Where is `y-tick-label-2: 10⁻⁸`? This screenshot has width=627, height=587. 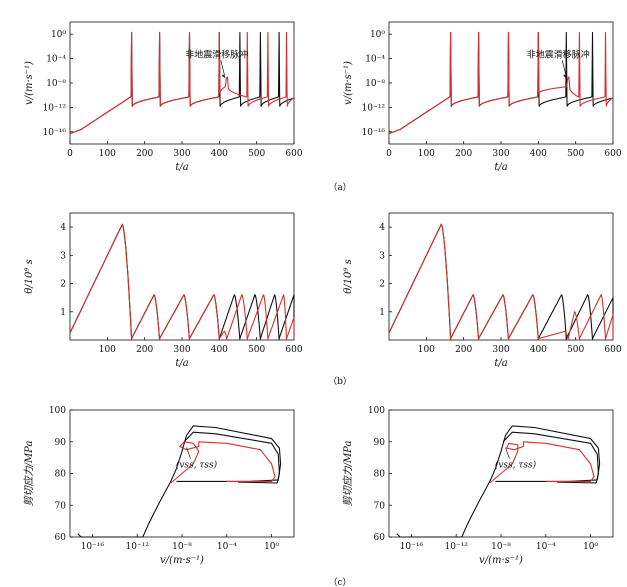
y-tick-label-2: 10⁻⁸ is located at coordinates (375, 84).